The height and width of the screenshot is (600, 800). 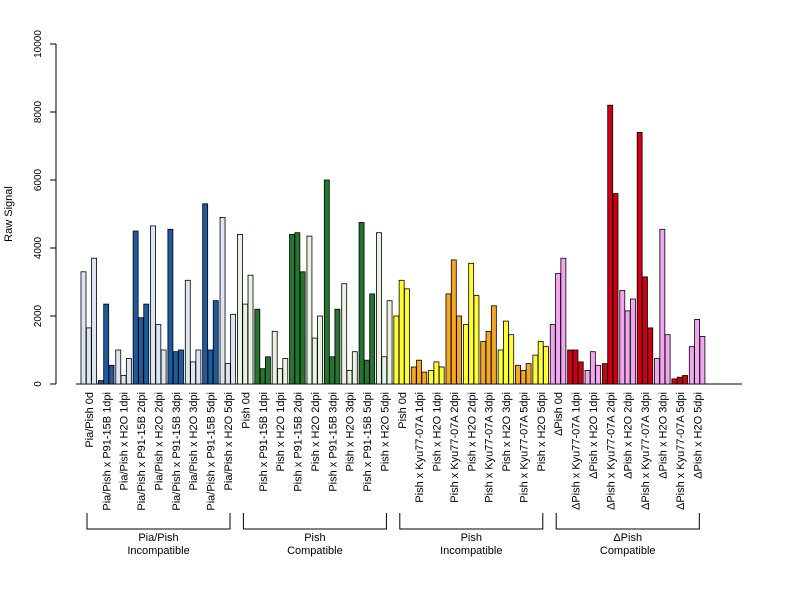 I want to click on x-tick-label: Pish x Kyu77-07A 2dpi, so click(x=455, y=447).